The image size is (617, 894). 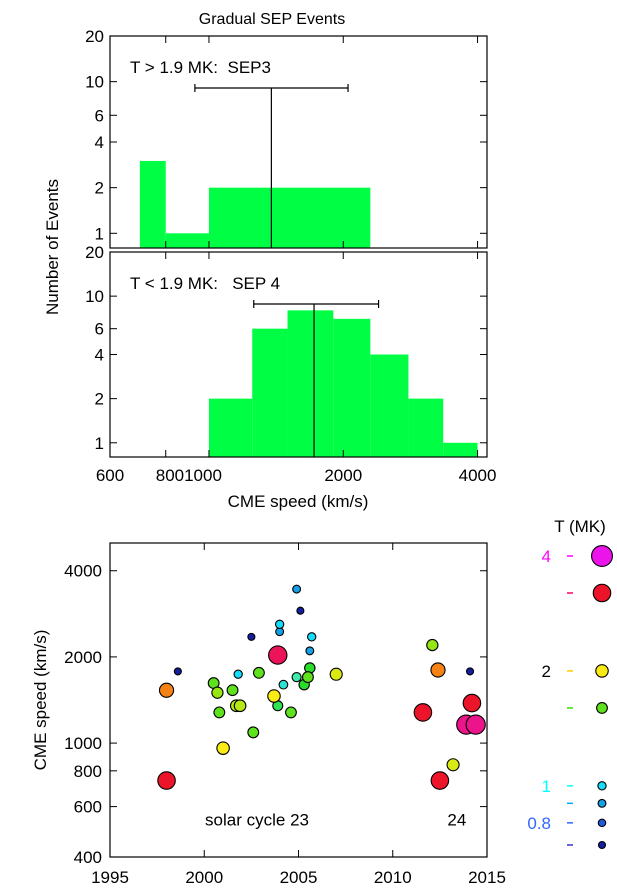 What do you see at coordinates (478, 475) in the screenshot?
I see `x-tick-label: 4000` at bounding box center [478, 475].